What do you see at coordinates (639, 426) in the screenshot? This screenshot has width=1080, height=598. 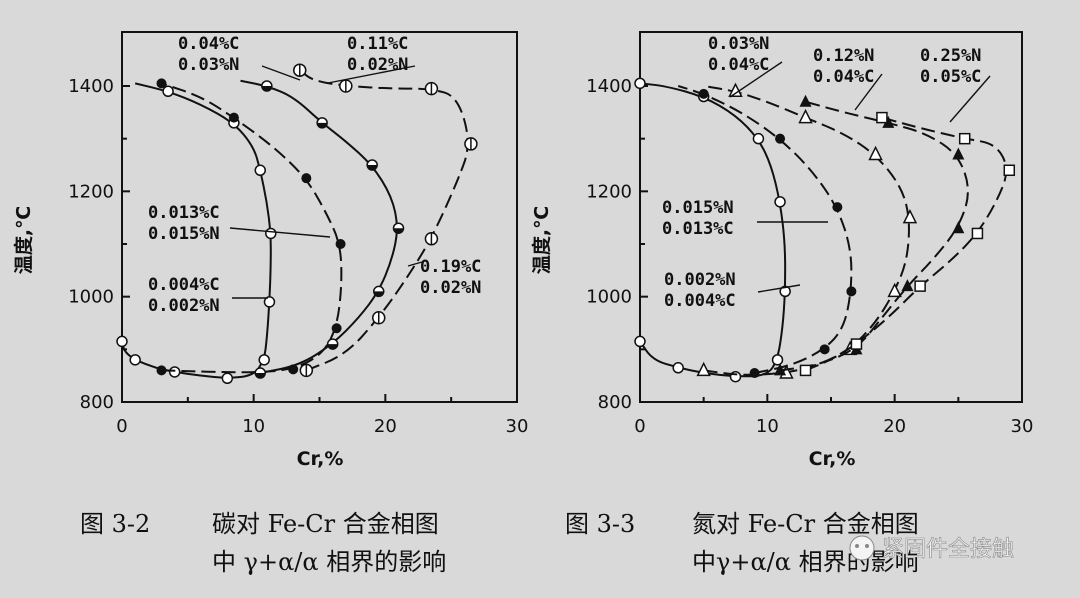 I see `x-tick-label: 0` at bounding box center [639, 426].